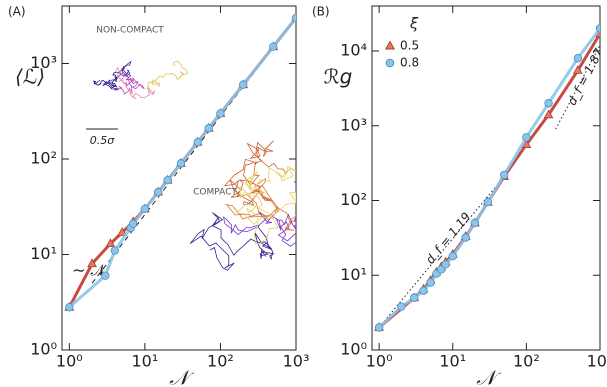  I want to click on annotation: COMPACT, so click(215, 193).